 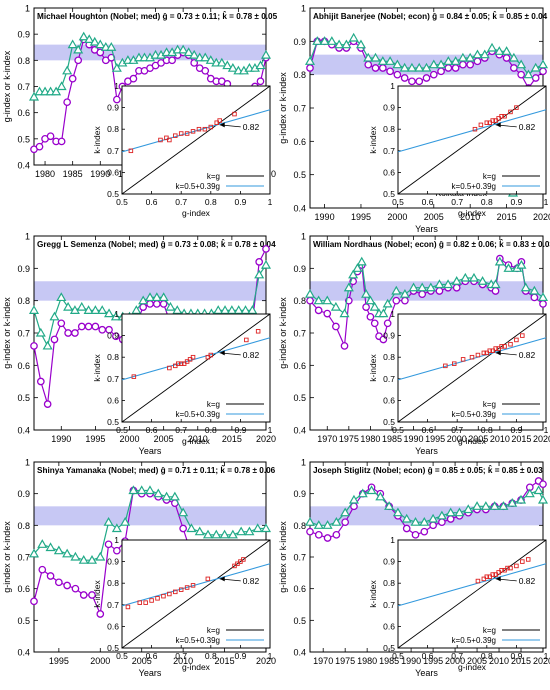 What do you see at coordinates (299, 142) in the screenshot?
I see `y-tick-label: 0.6` at bounding box center [299, 142].